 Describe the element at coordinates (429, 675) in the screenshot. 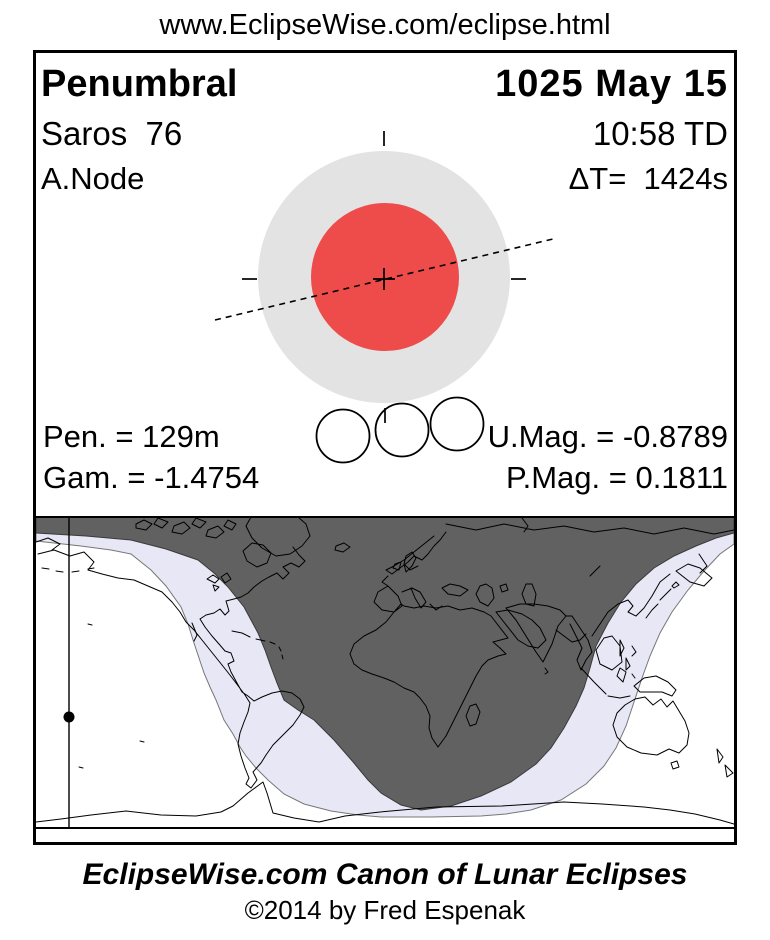

I see `coast-africa` at that location.